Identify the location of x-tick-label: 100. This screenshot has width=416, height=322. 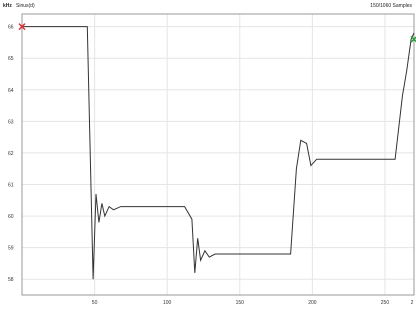
(167, 303).